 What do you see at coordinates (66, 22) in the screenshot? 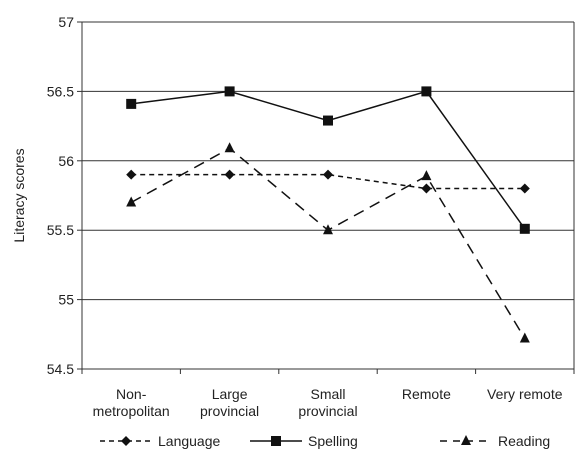
I see `y-tick-label: 57` at bounding box center [66, 22].